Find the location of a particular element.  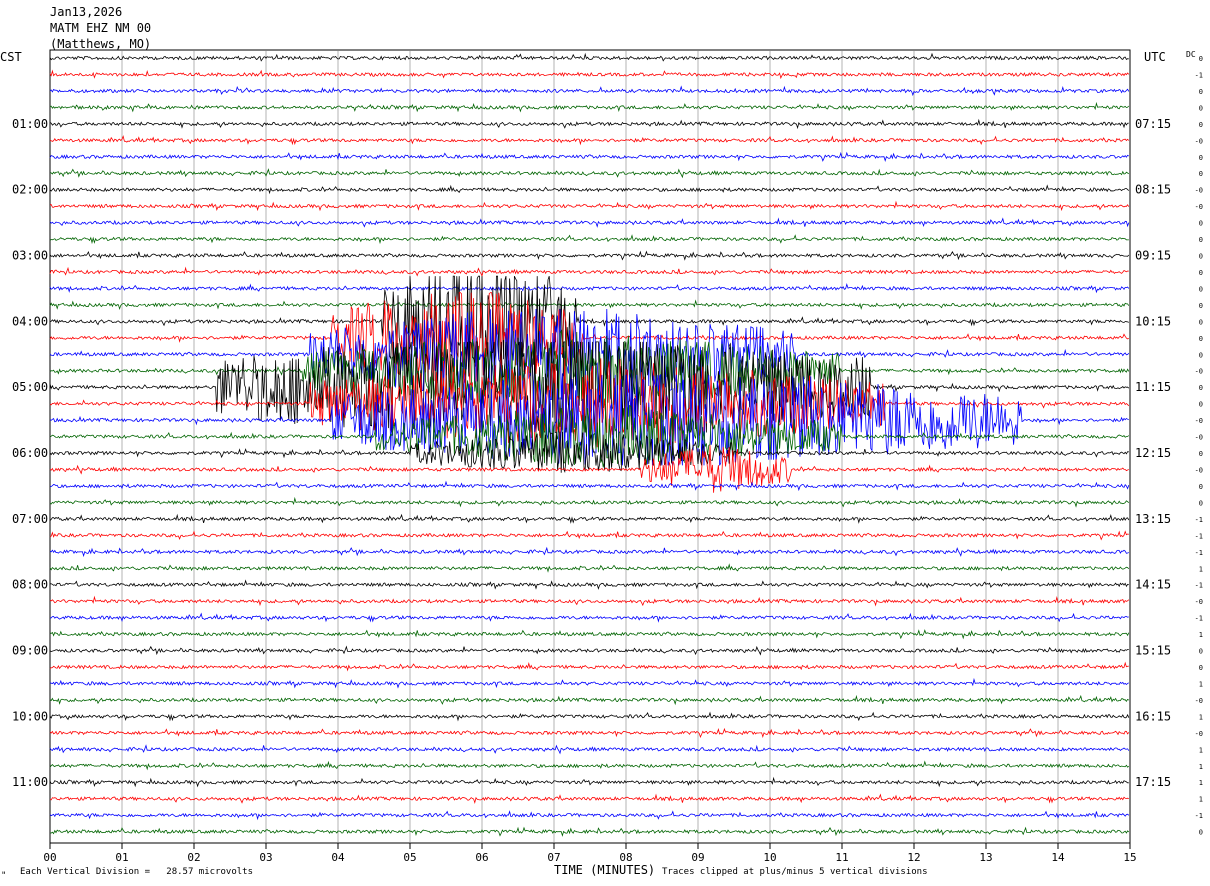

x-tick-label: 06 is located at coordinates (481, 857).